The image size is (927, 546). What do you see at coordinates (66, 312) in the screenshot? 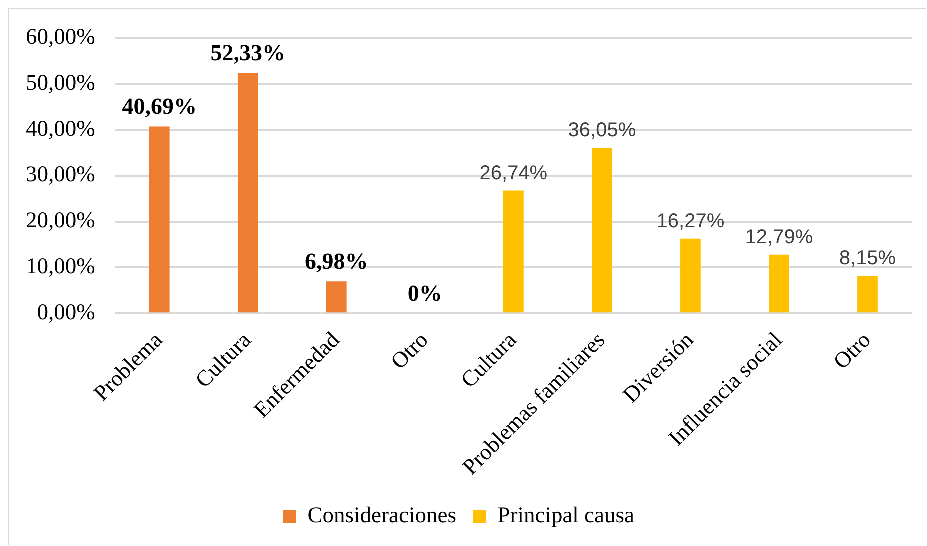
I see `y-tick-label: 0,00%` at bounding box center [66, 312].